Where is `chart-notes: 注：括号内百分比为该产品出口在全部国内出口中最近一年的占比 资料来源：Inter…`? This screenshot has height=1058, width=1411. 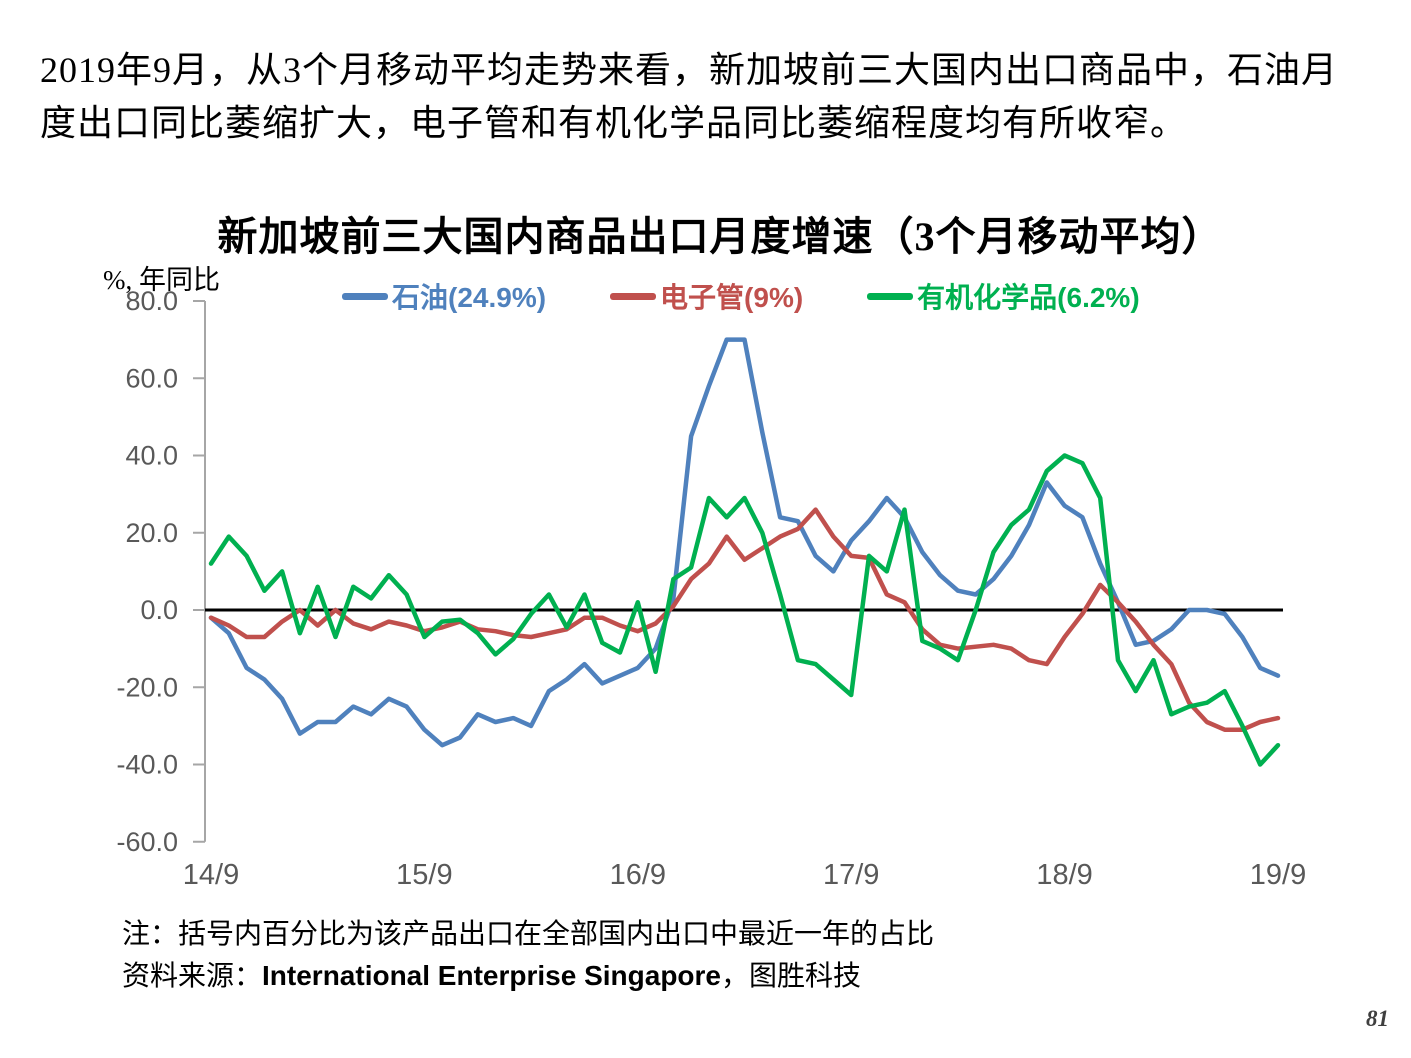
chart-notes: 注：括号内百分比为该产品出口在全部国内出口中最近一年的占比 资料来源：Inter… is located at coordinates (528, 955).